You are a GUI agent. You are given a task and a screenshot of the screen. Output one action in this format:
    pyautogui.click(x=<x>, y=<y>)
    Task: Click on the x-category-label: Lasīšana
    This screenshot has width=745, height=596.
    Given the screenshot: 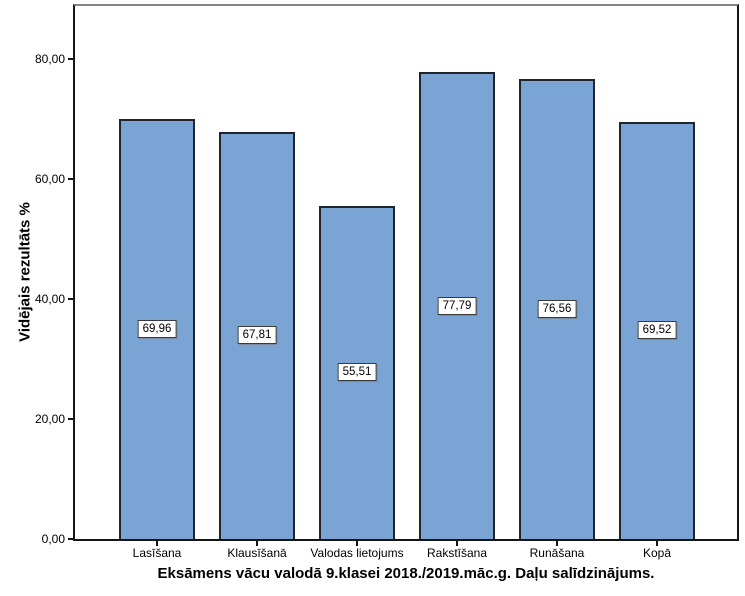 What is the action you would take?
    pyautogui.click(x=157, y=553)
    